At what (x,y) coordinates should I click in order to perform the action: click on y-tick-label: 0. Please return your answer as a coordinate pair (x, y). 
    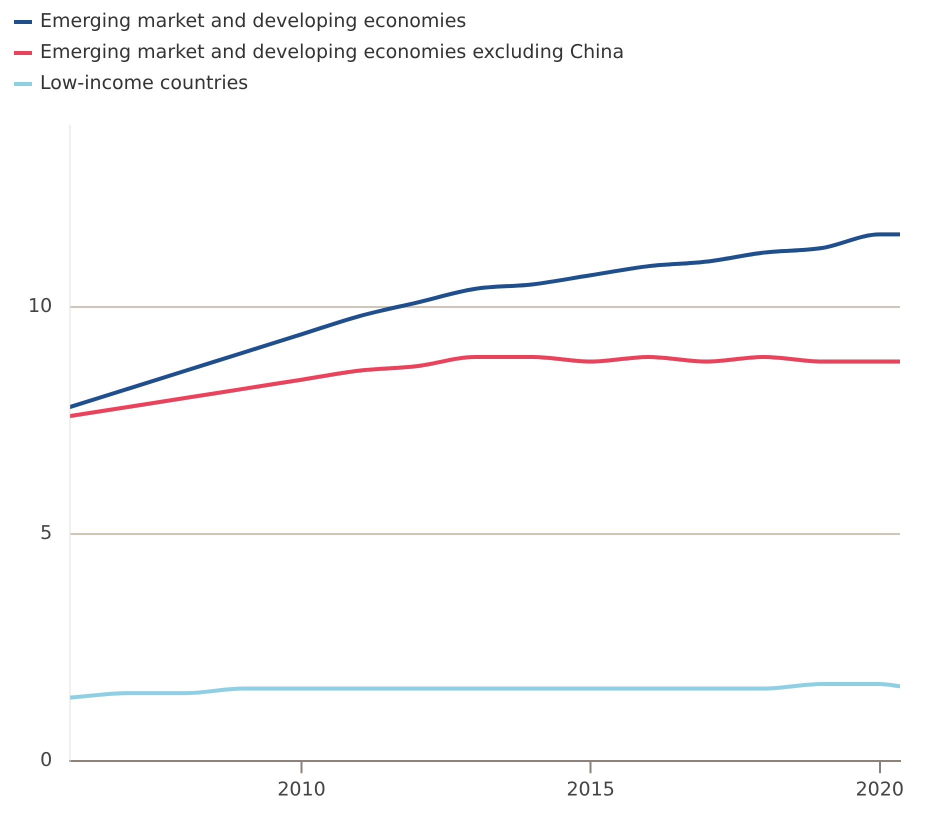
    Looking at the image, I should click on (46, 760).